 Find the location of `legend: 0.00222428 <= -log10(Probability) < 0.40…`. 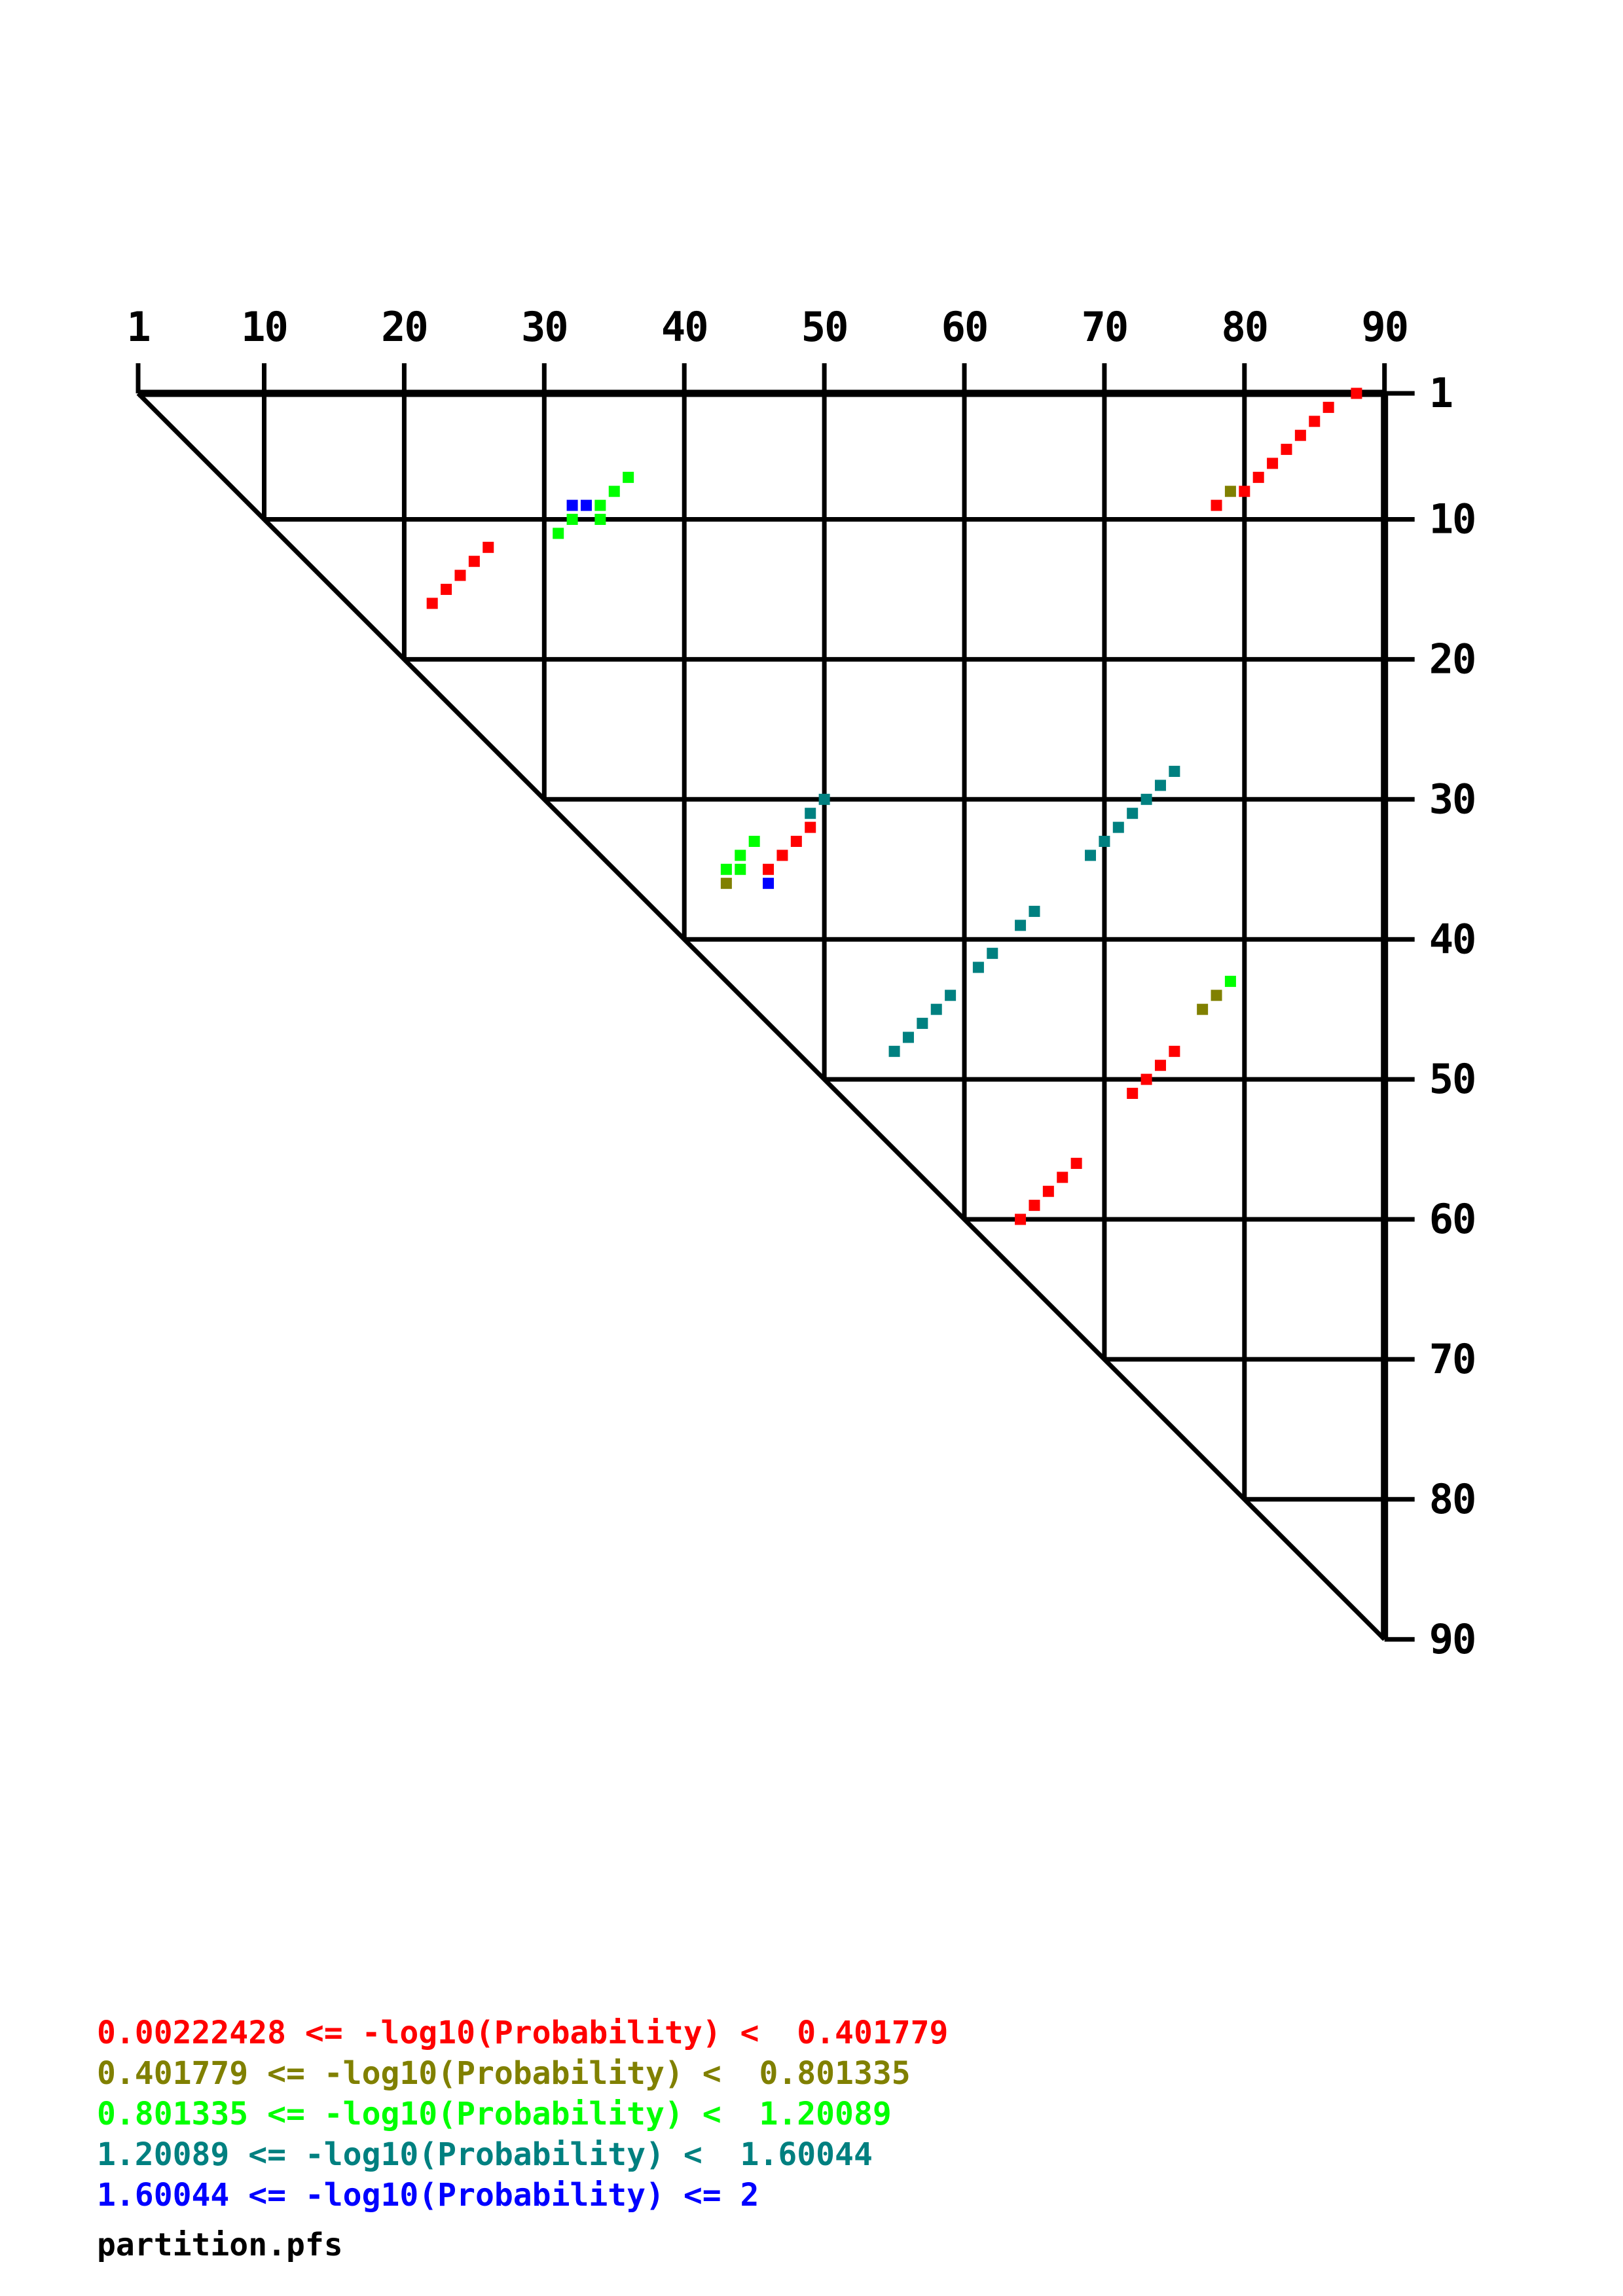

legend: 0.00222428 <= -log10(Probability) < 0.40… is located at coordinates (751, 2139).